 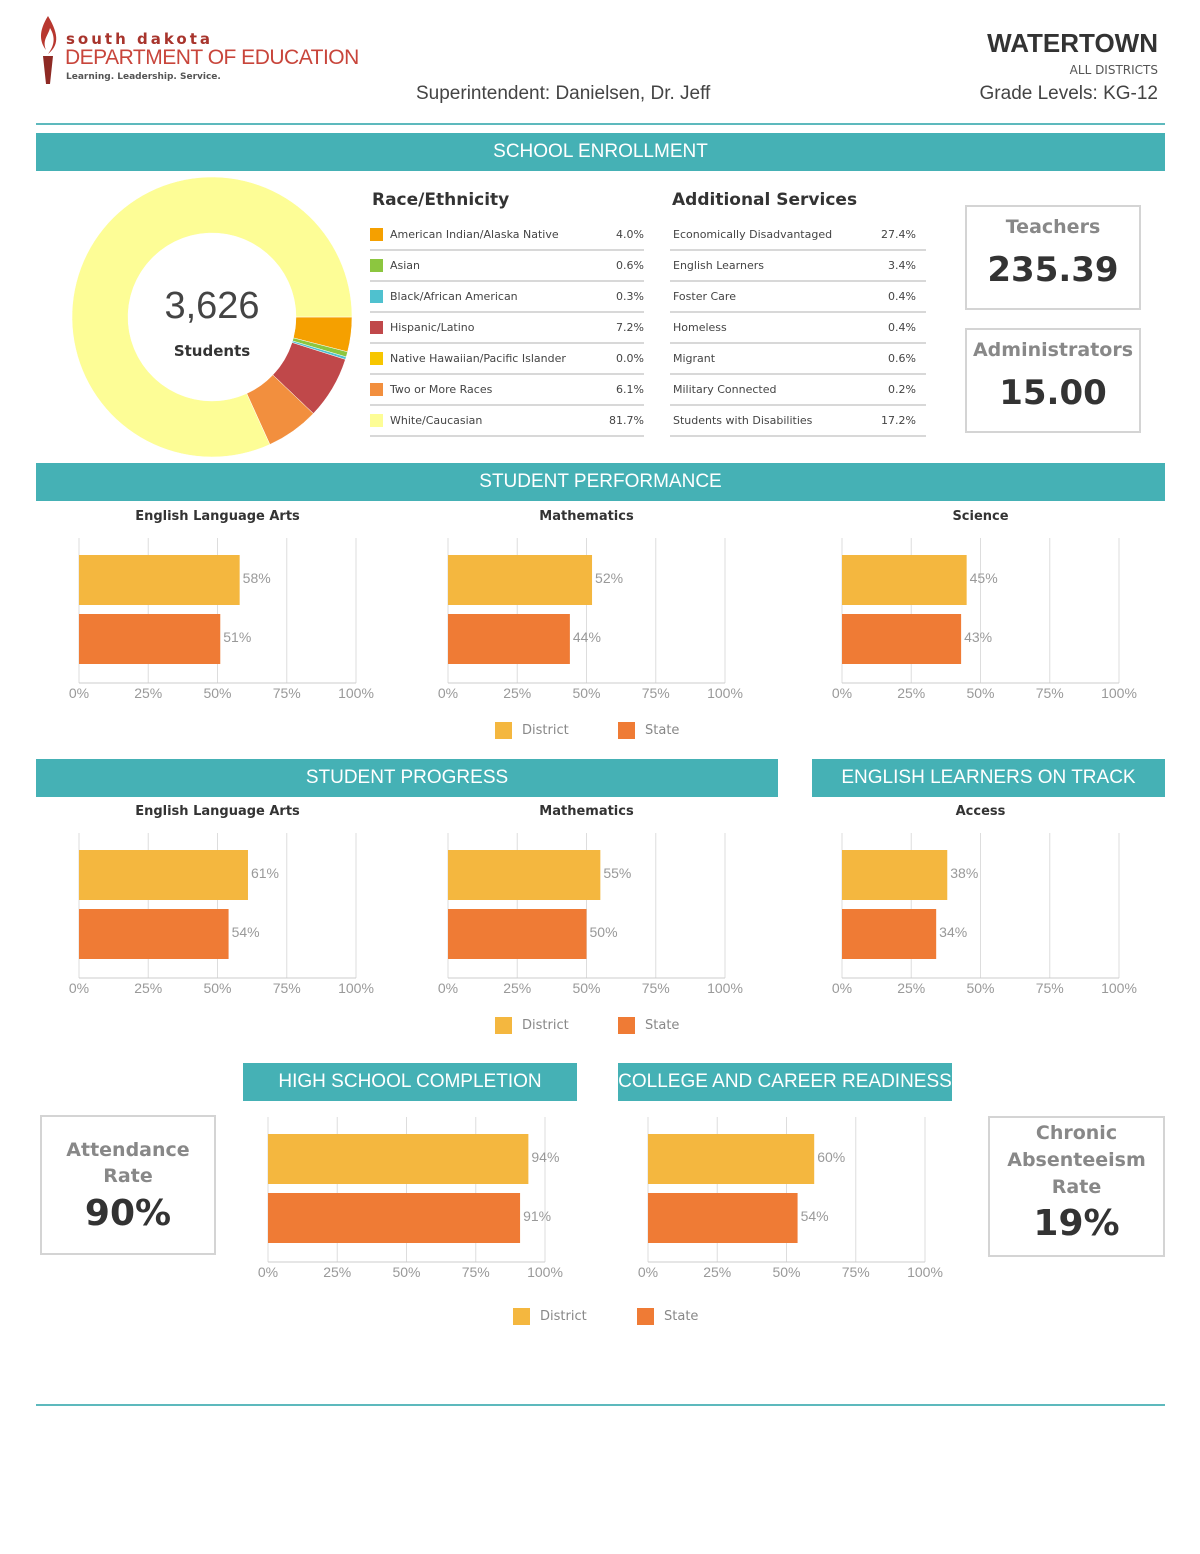 I want to click on race-row: American Indian/Alaska Native 4.0%, so click(x=507, y=235).